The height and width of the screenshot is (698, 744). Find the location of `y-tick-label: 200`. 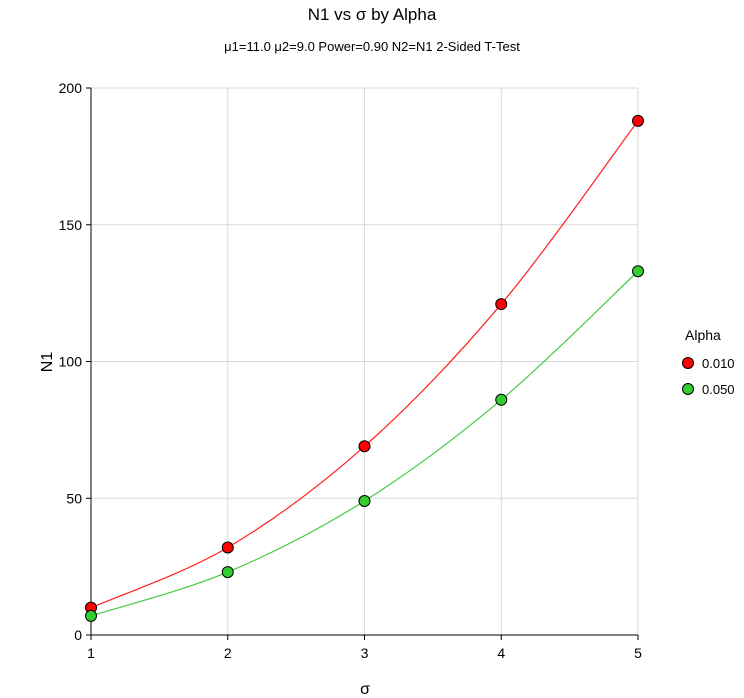

y-tick-label: 200 is located at coordinates (71, 88).